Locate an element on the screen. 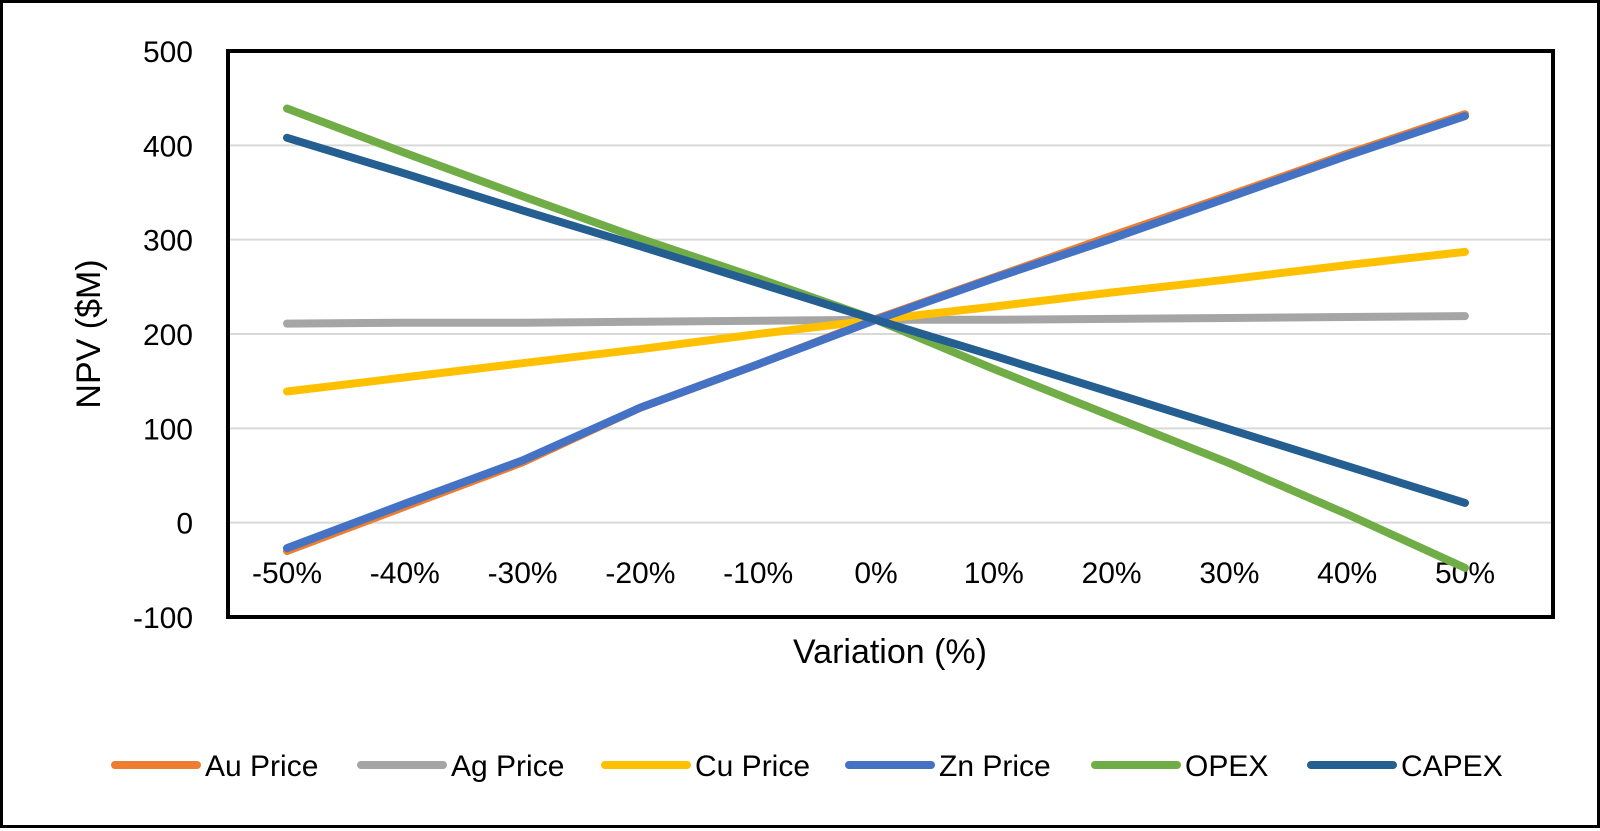  x-axis-tick-labels: -50% -40% -30% -20% -10% 0% 10% 20% 30% 40% 50% is located at coordinates (873, 573).